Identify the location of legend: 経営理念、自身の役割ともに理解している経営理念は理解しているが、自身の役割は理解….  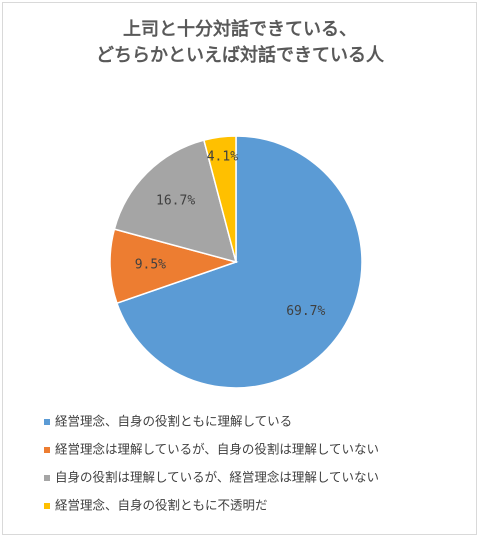
(211, 463).